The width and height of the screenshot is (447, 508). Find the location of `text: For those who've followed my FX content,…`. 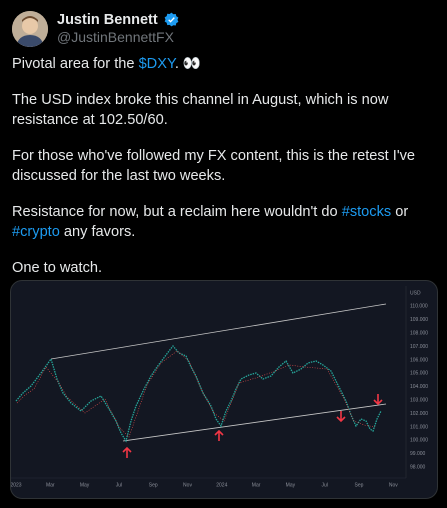

text: For those who've followed my FX content,… is located at coordinates (214, 166).